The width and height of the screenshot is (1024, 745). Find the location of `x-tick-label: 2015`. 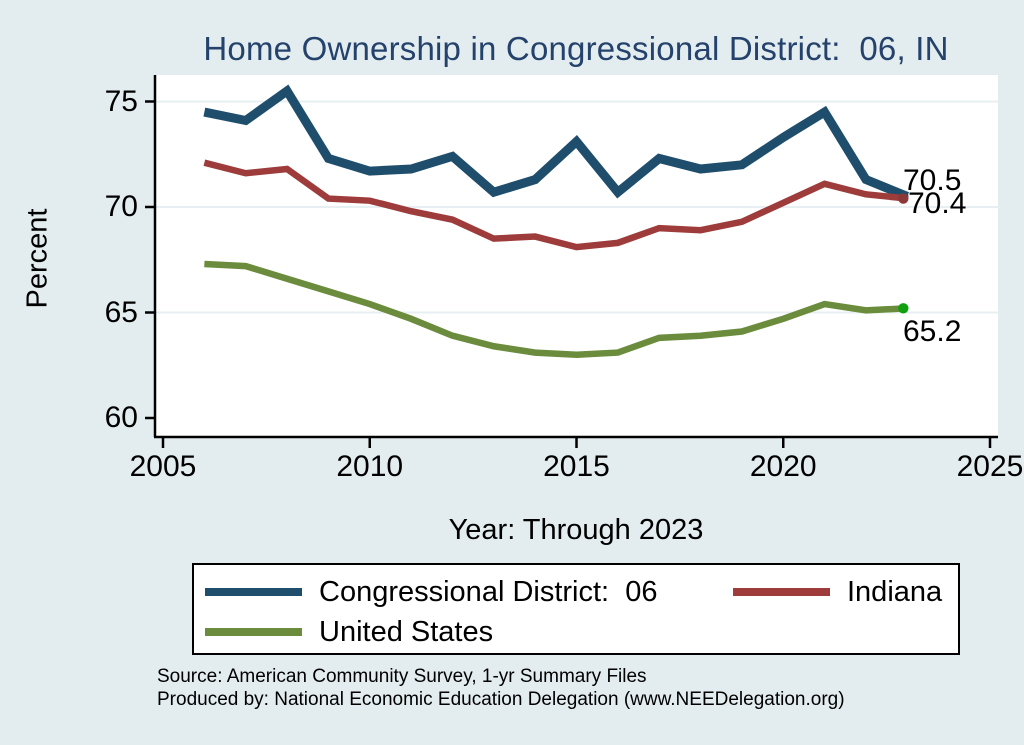

x-tick-label: 2015 is located at coordinates (576, 466).